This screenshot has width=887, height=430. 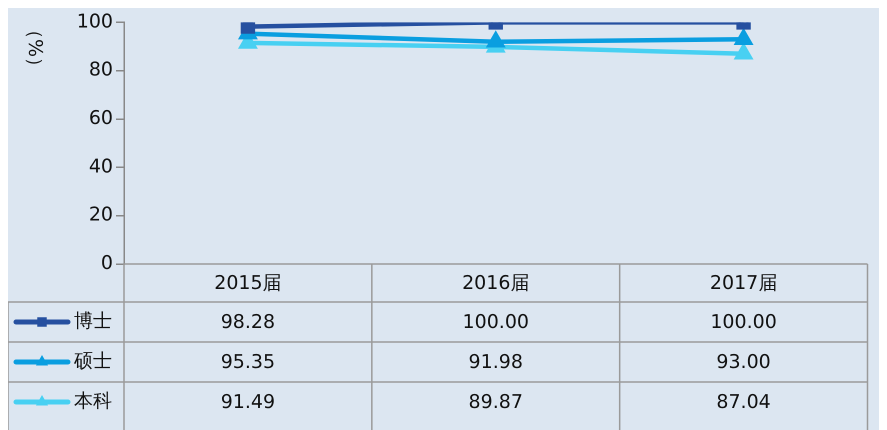 I want to click on legend-label: 硕士, so click(x=92, y=361).